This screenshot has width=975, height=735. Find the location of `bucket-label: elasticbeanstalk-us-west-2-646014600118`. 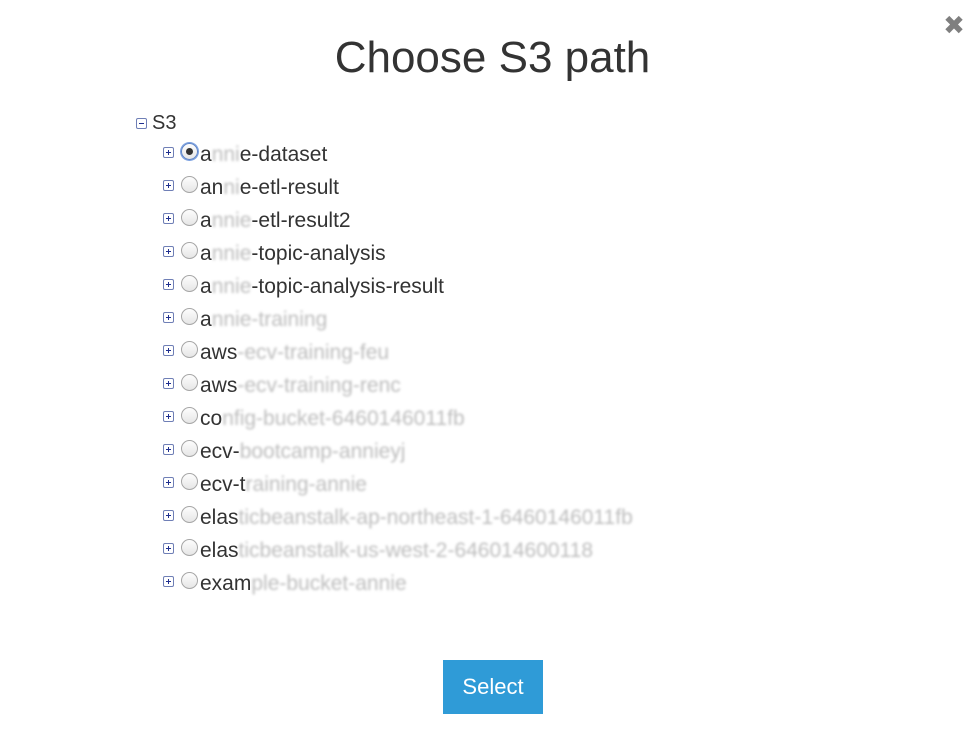

bucket-label: elasticbeanstalk-us-west-2-646014600118 is located at coordinates (396, 551).